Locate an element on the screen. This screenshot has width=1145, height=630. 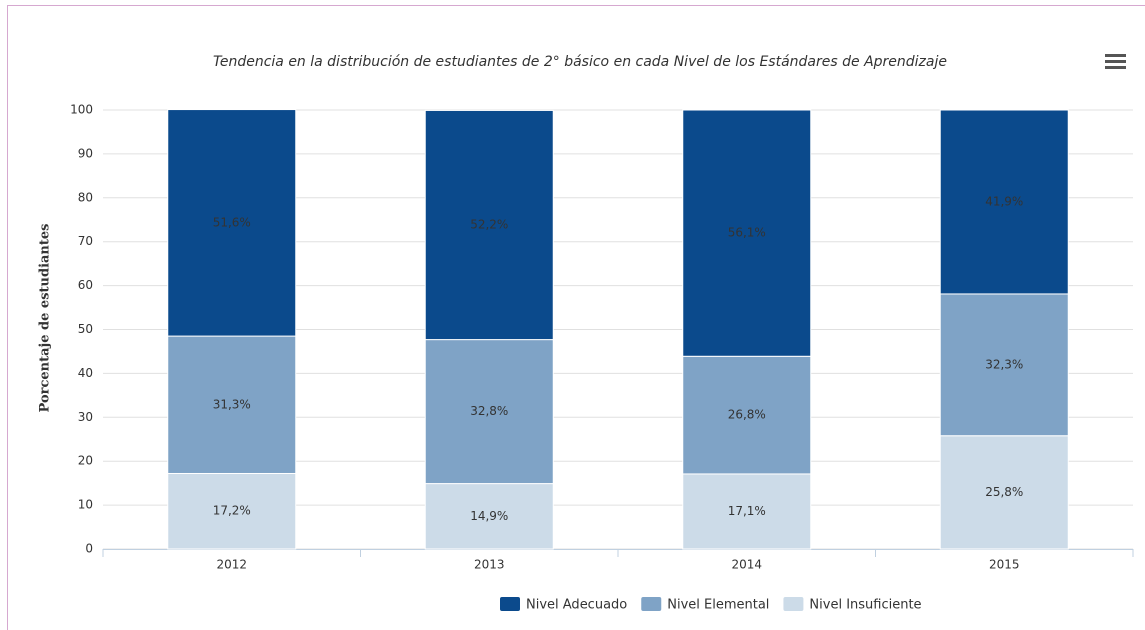
legend-label: Nivel Elemental is located at coordinates (718, 605).